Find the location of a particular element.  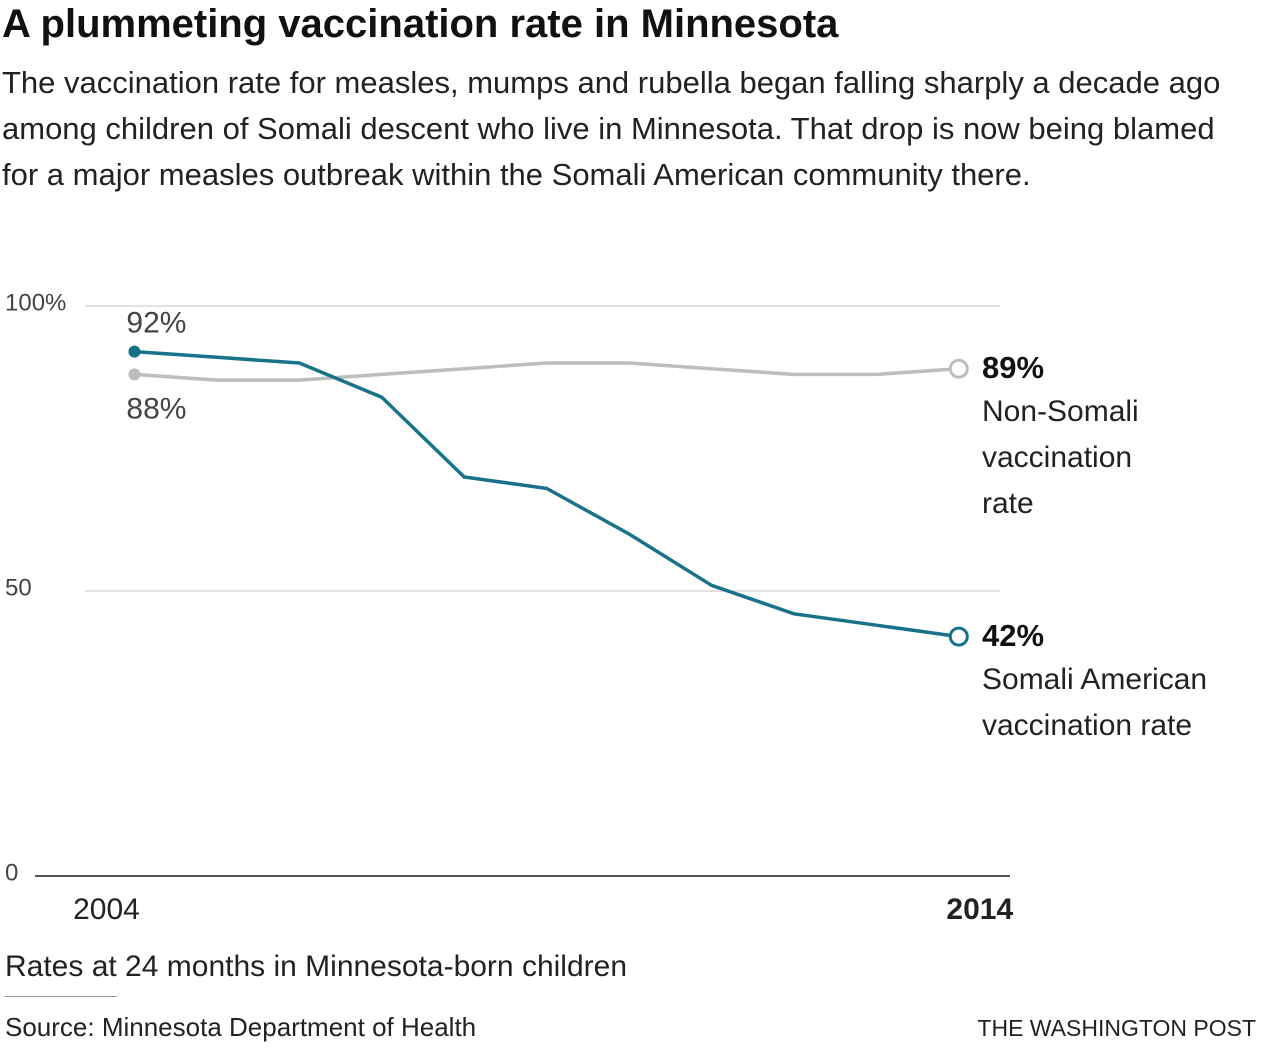

end-value-label: 89% is located at coordinates (1013, 367).